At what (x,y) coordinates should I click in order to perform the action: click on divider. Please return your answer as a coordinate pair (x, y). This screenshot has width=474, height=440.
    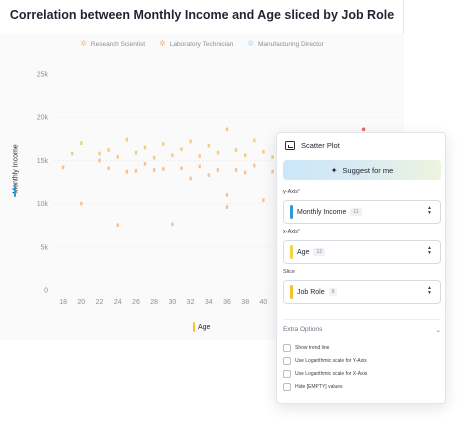
    Looking at the image, I should click on (362, 319).